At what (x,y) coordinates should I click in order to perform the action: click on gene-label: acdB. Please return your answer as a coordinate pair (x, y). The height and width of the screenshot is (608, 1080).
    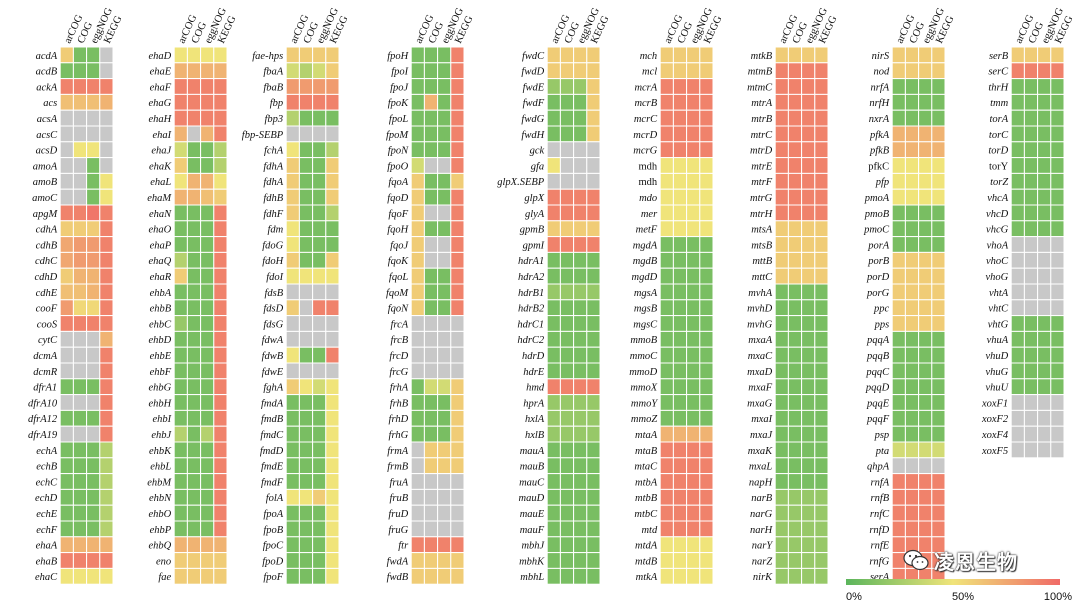
    Looking at the image, I should click on (47, 72).